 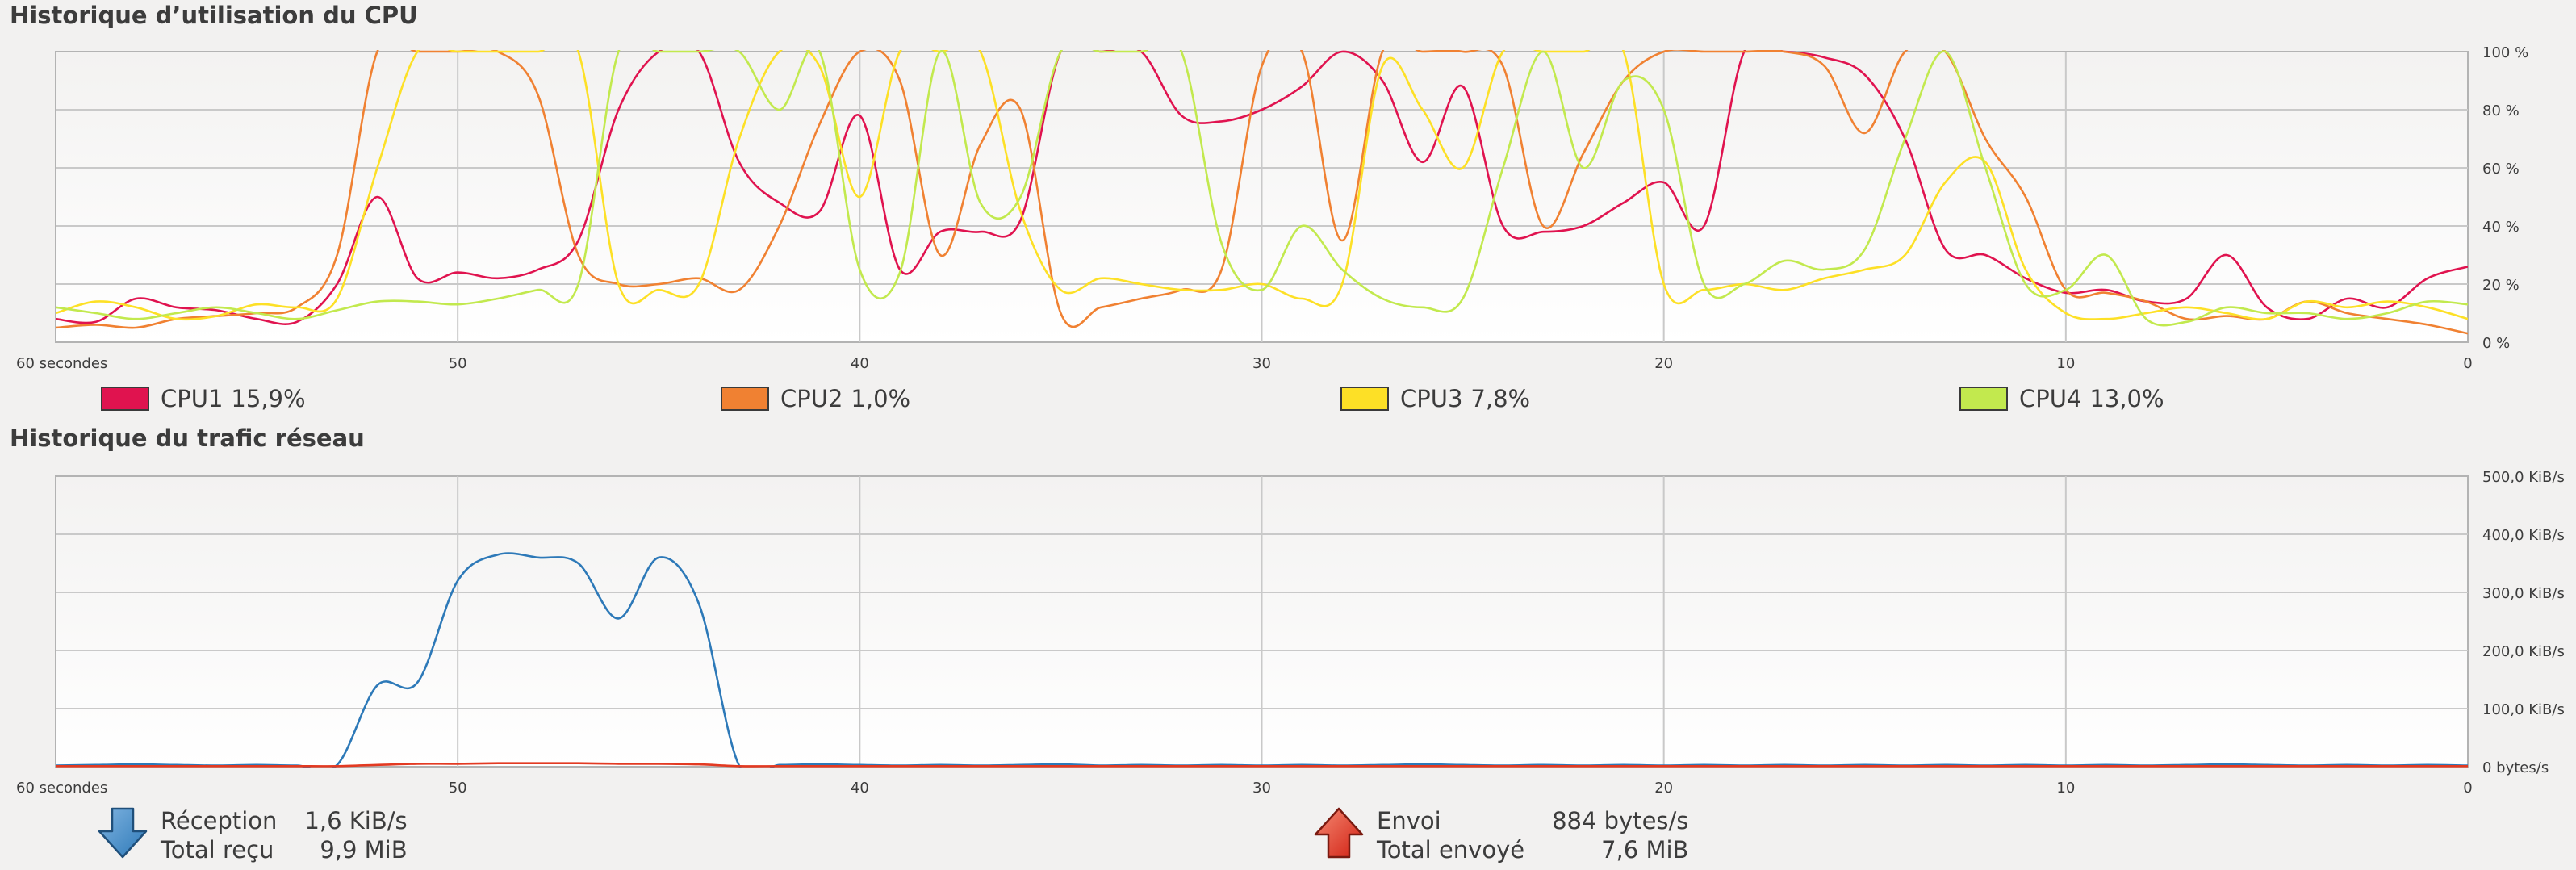 I want to click on receive-label: Réception, so click(x=219, y=820).